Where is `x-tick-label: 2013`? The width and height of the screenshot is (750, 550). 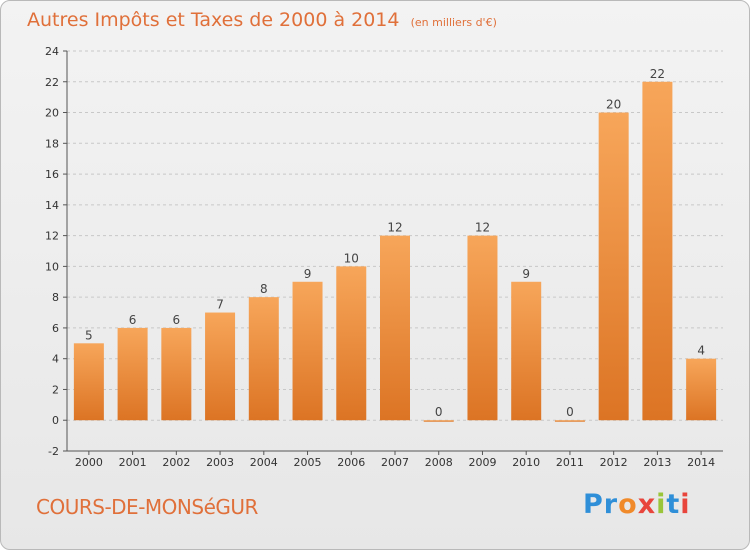
x-tick-label: 2013 is located at coordinates (657, 462).